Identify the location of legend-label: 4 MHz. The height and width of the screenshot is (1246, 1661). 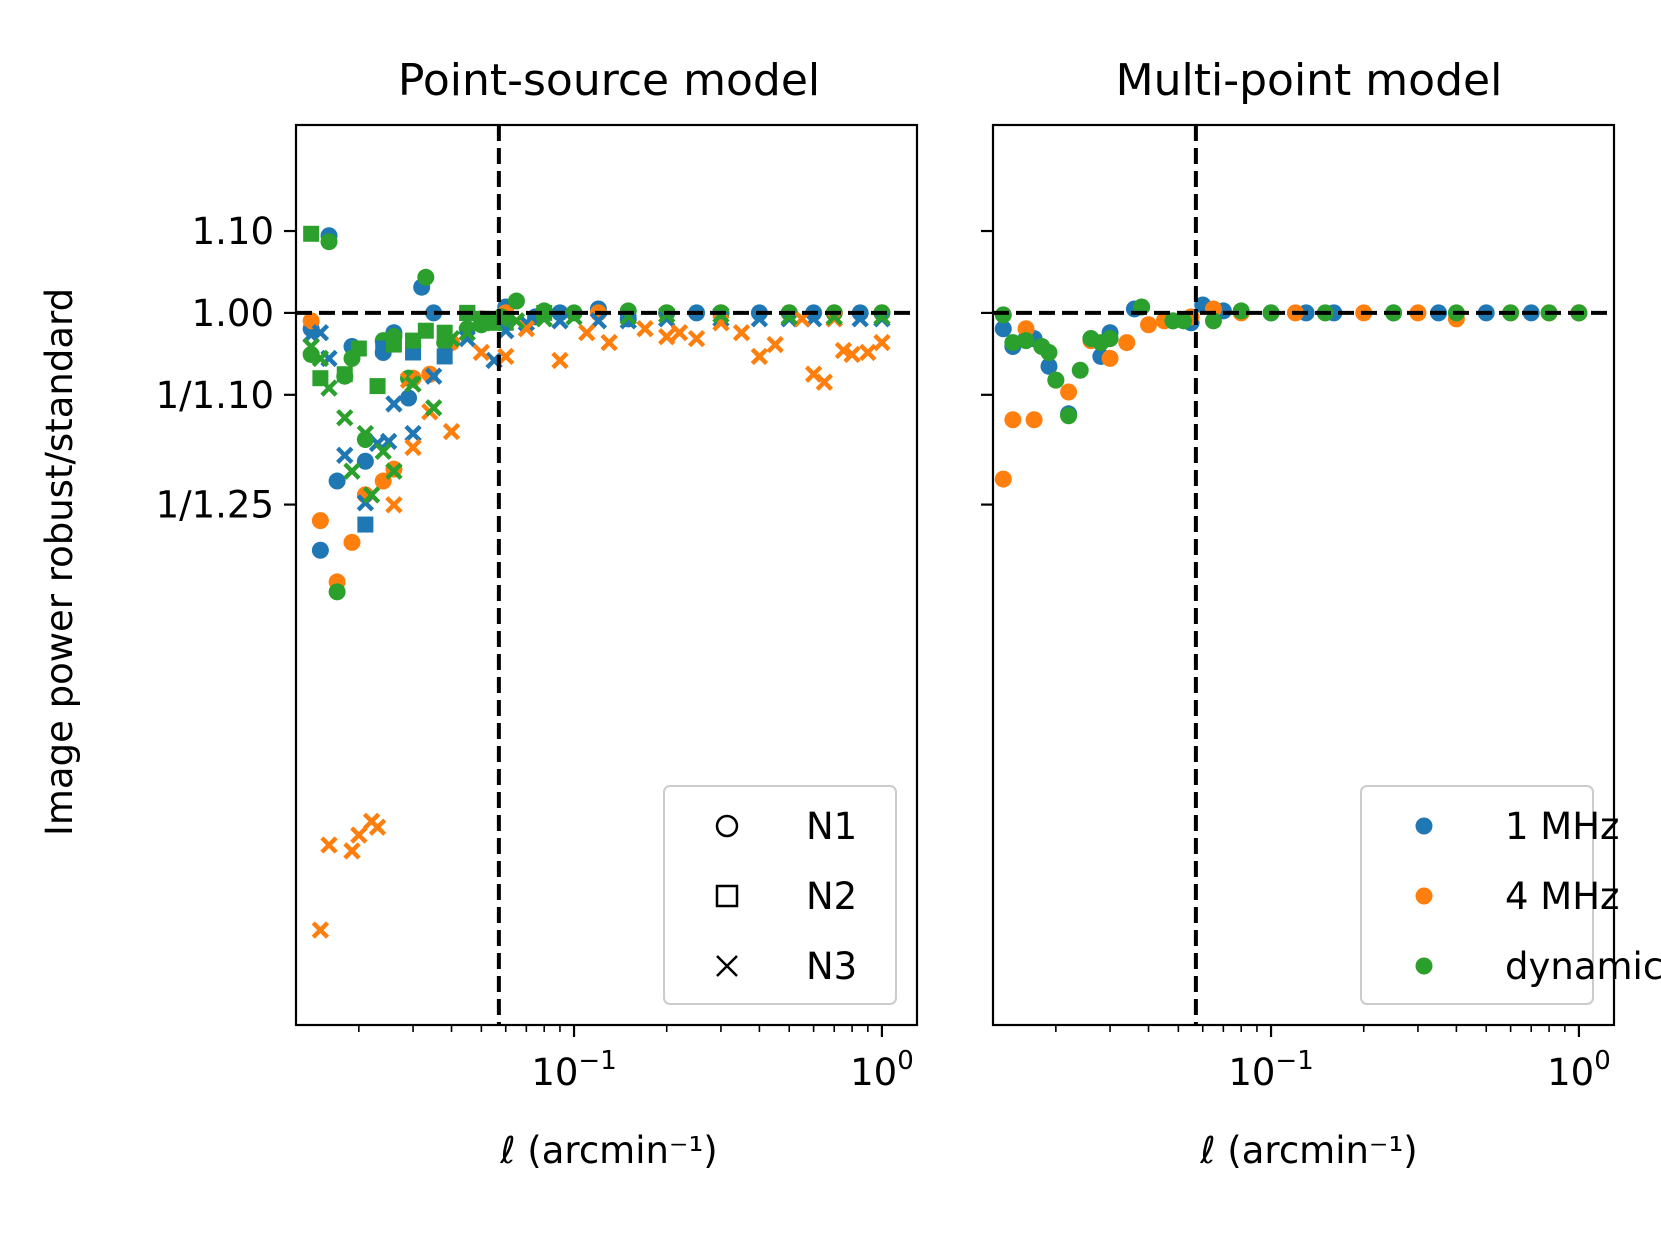
(1562, 896).